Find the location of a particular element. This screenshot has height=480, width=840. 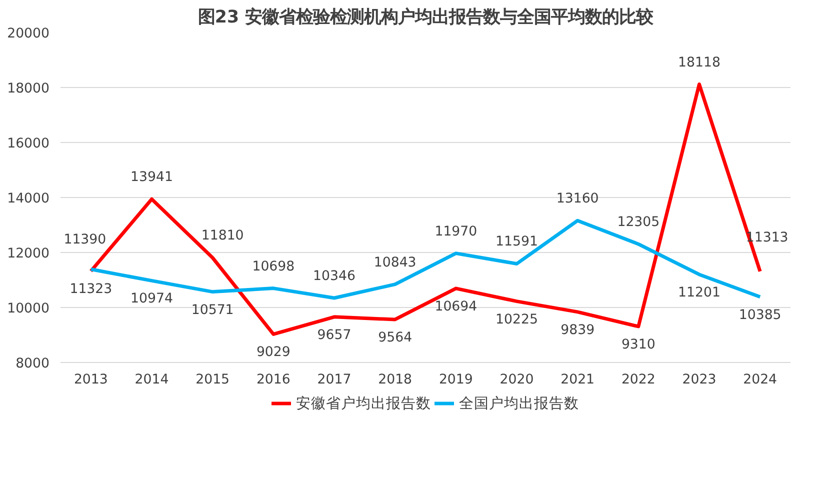

y-tick-label: 8000 is located at coordinates (33, 364).